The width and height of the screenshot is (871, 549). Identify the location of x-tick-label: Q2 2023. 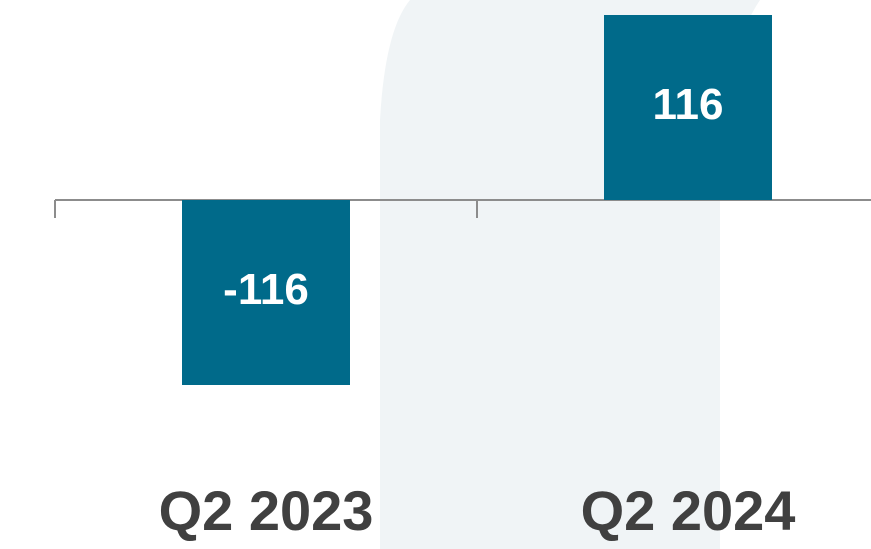
(266, 510).